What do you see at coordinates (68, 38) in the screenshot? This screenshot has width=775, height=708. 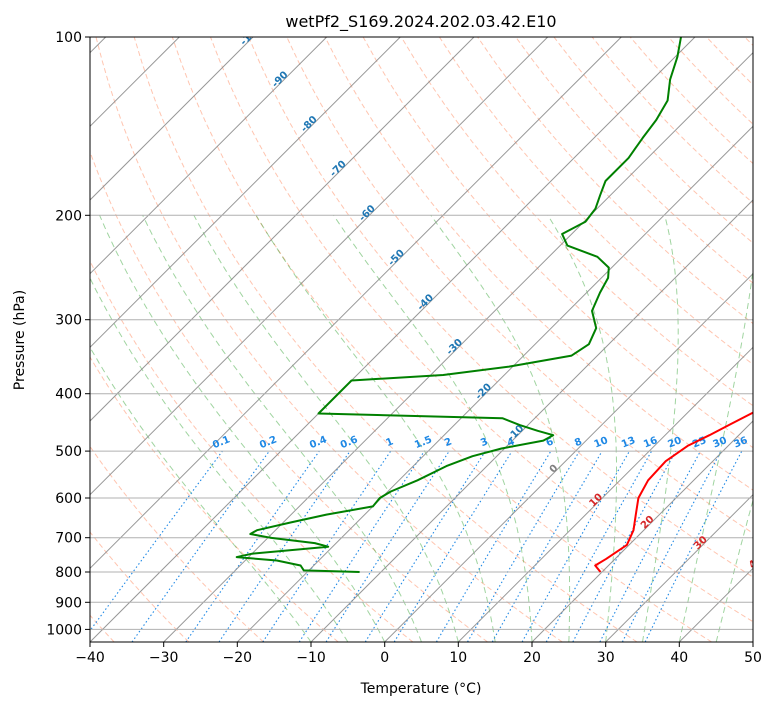 I see `y-tick-label: 100` at bounding box center [68, 38].